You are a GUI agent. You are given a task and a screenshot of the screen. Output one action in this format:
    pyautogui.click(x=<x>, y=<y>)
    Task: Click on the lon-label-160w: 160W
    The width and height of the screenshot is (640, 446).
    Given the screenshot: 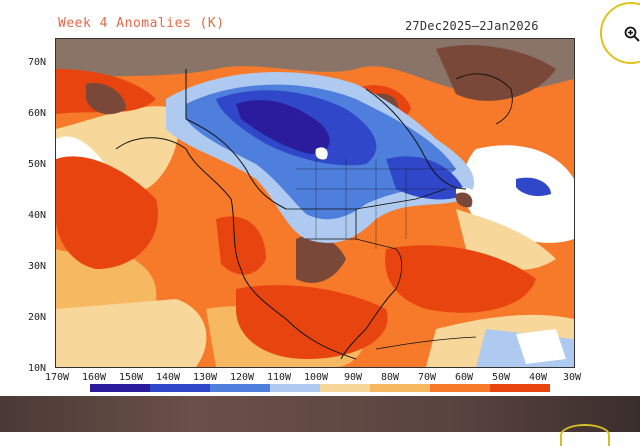 What is the action you would take?
    pyautogui.click(x=94, y=377)
    